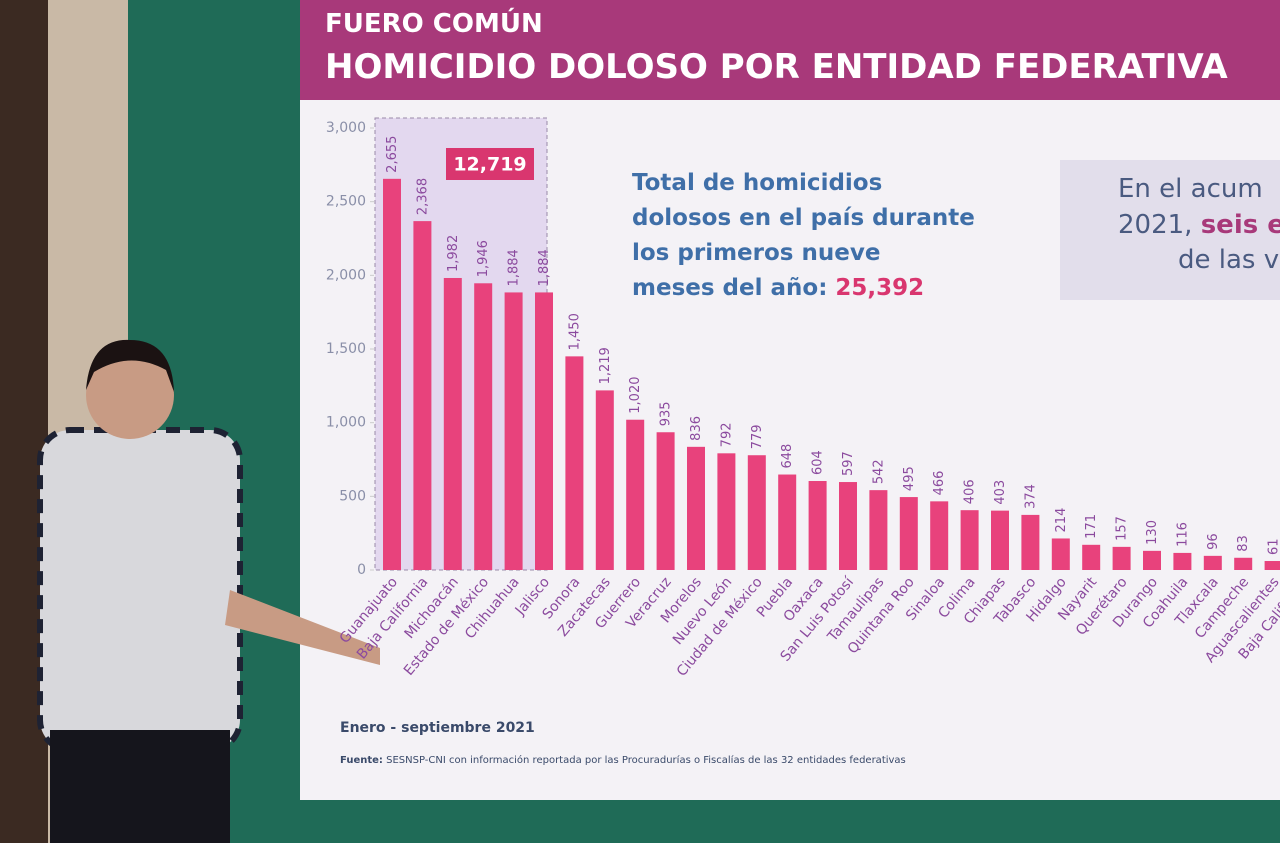 This screenshot has width=1280, height=843. I want to click on note-text: meses del año:, so click(733, 288).